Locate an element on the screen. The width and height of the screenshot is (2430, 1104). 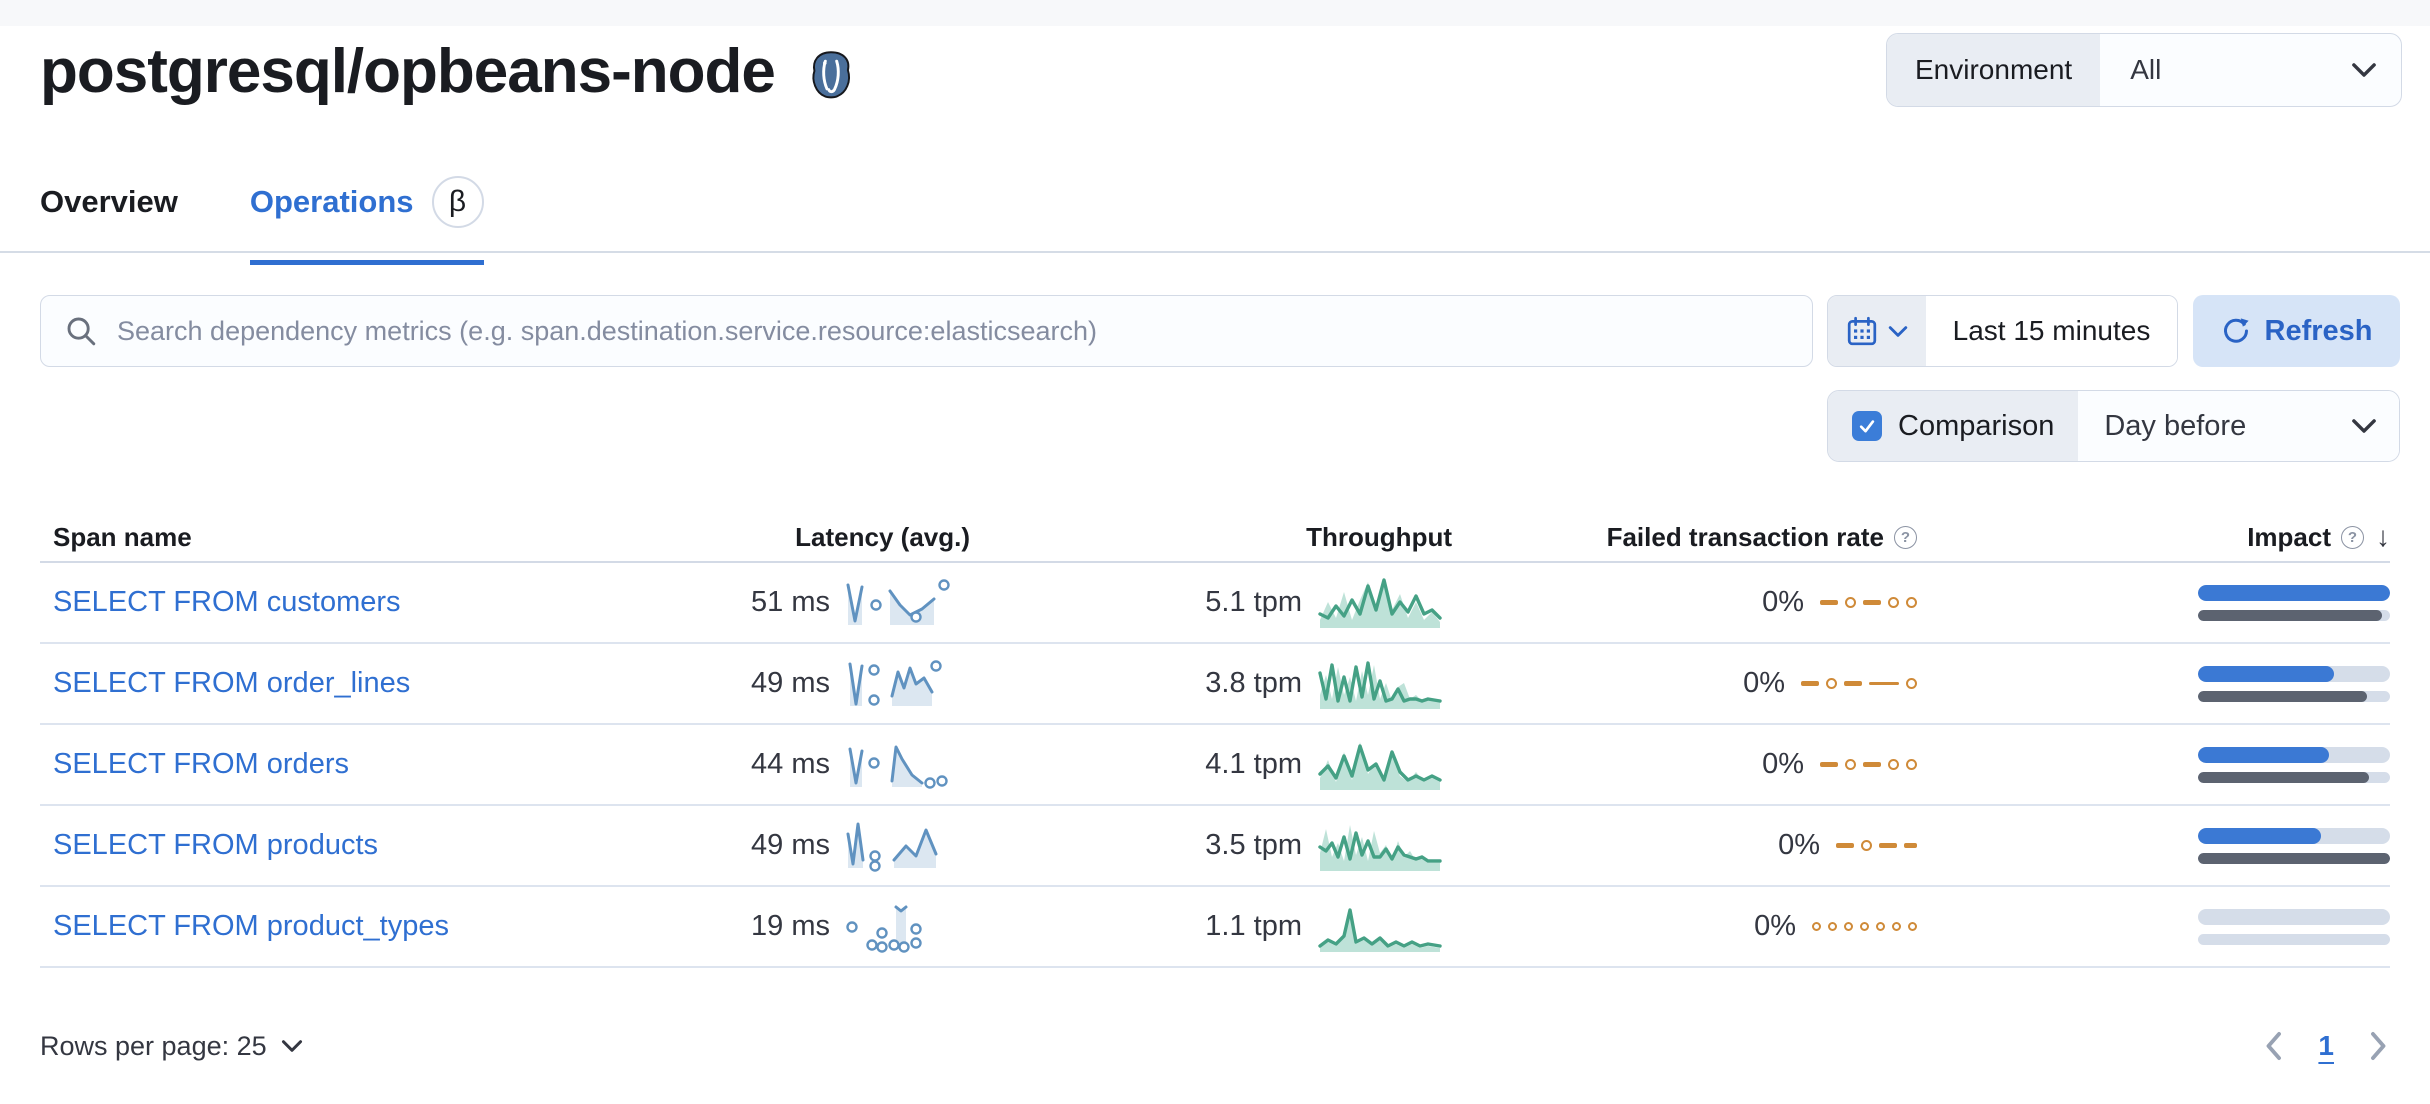
throughput-cell: 5.1 tpm is located at coordinates (1211, 603).